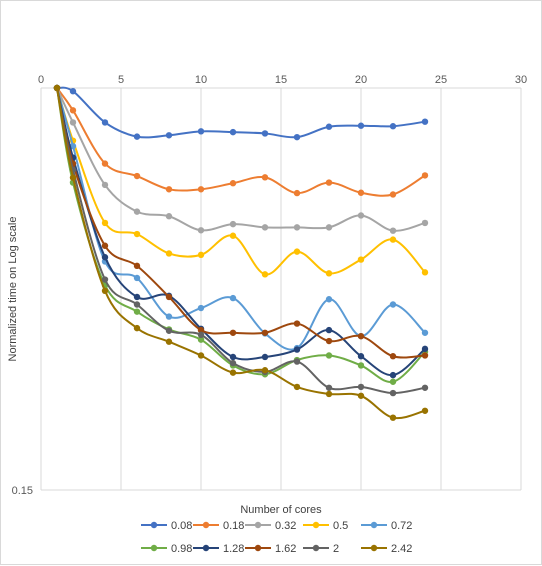 The image size is (542, 566). I want to click on legend-label: 1.28, so click(233, 549).